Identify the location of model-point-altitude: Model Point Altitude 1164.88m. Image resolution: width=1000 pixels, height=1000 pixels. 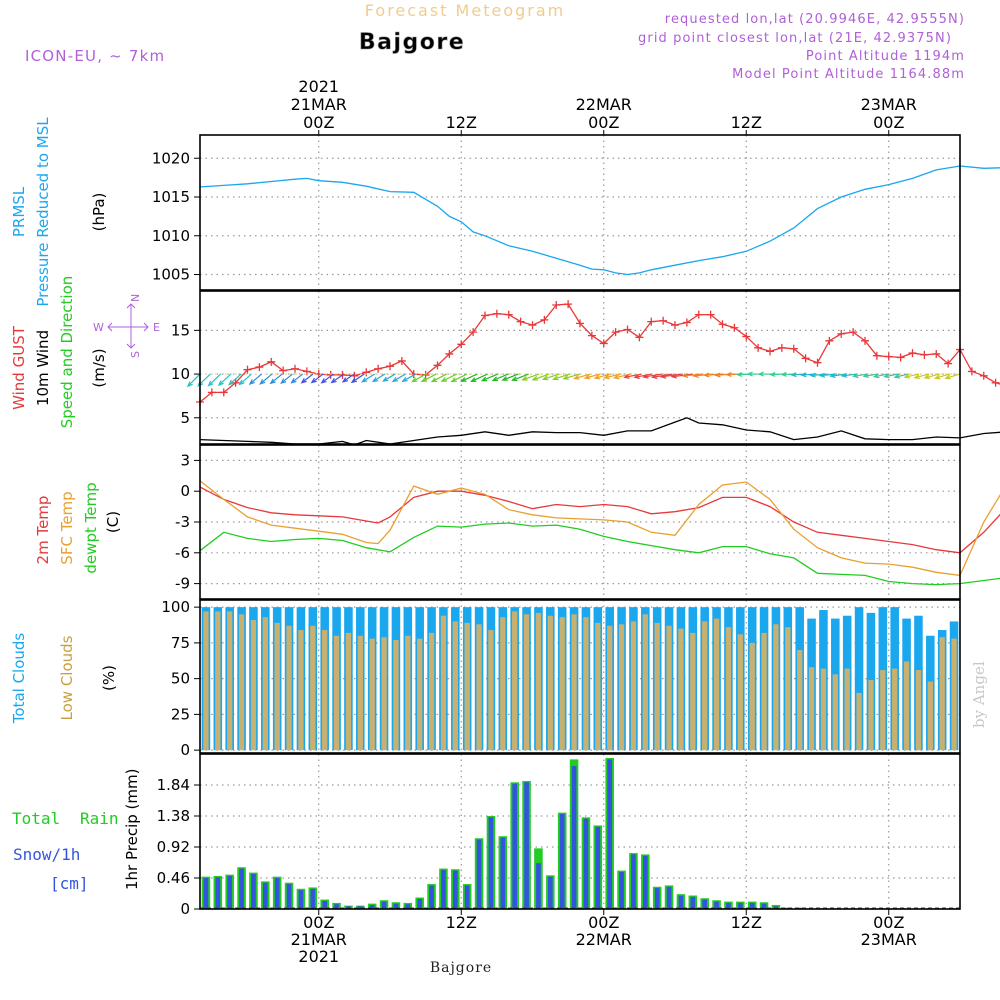
(848, 74).